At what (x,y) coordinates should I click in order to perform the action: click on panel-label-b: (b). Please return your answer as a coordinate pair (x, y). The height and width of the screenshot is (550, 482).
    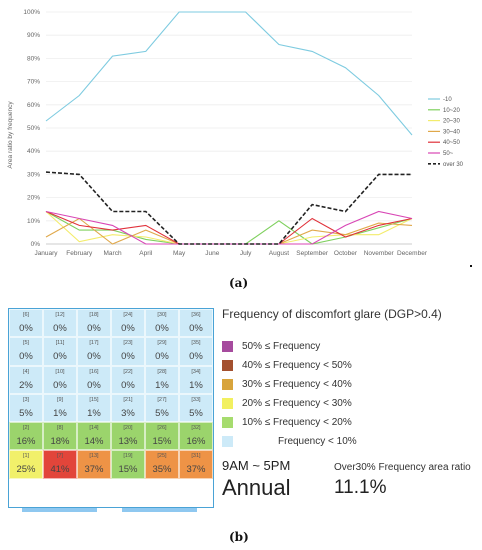
    Looking at the image, I should click on (239, 537).